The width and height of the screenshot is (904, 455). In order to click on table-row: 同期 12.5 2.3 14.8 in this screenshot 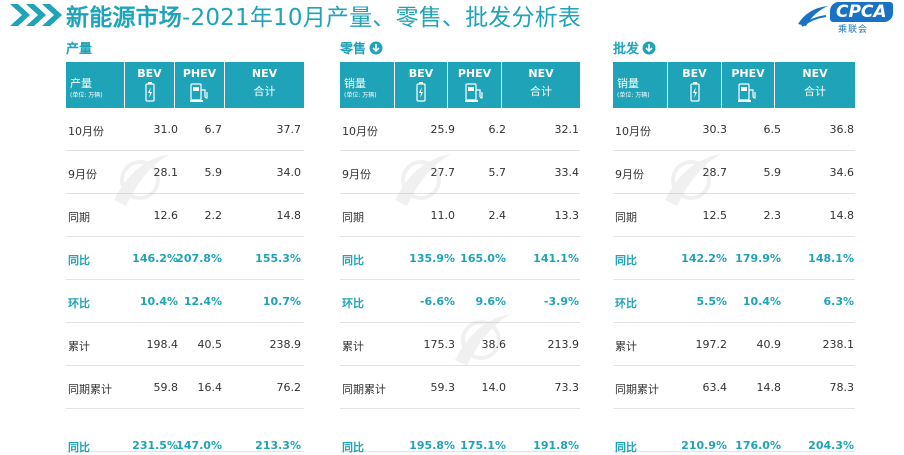, I will do `click(734, 215)`.